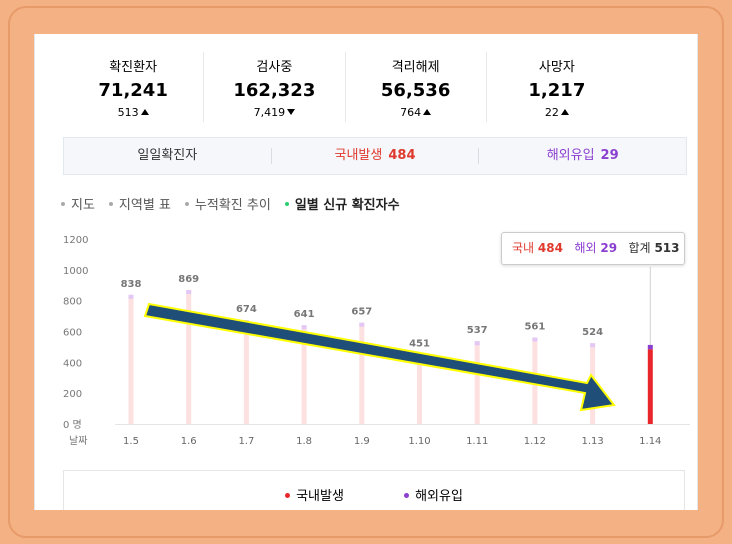 Image resolution: width=732 pixels, height=544 pixels. What do you see at coordinates (72, 333) in the screenshot?
I see `y-tick-label: 600` at bounding box center [72, 333].